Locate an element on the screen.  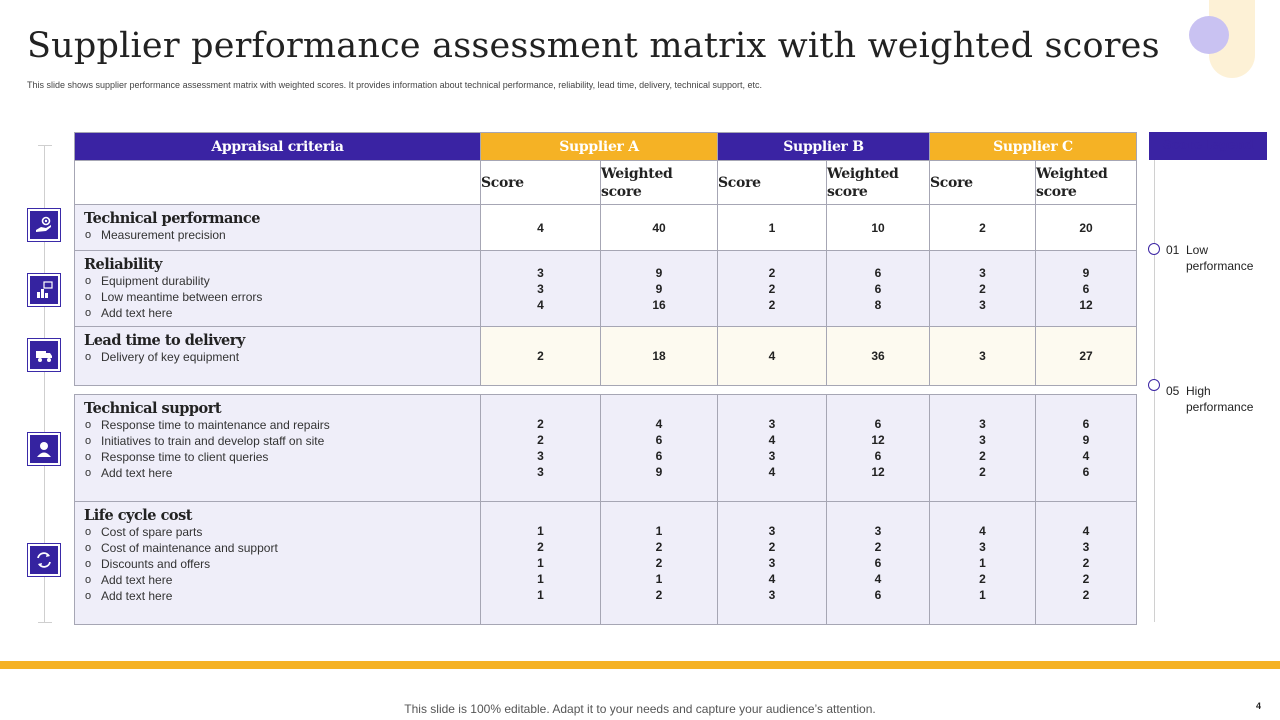
b-score-cell: 3 4 3 4 is located at coordinates (772, 448).